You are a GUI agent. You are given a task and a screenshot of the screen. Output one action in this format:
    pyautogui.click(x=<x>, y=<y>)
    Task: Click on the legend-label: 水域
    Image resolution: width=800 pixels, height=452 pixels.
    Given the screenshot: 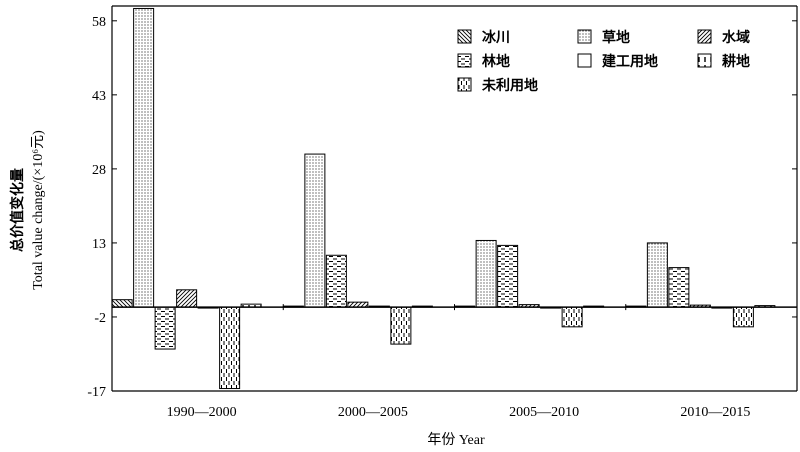 What is the action you would take?
    pyautogui.click(x=736, y=37)
    